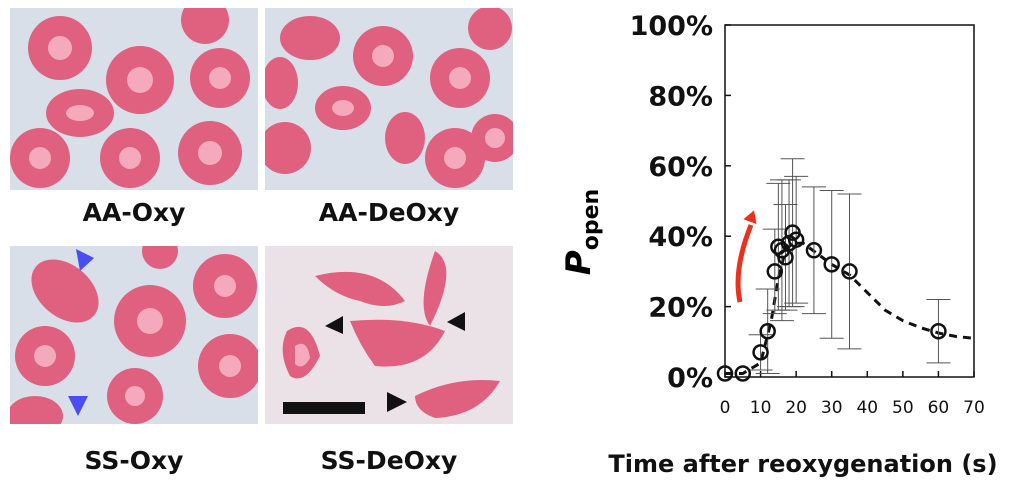 This screenshot has width=1024, height=487. What do you see at coordinates (134, 460) in the screenshot?
I see `panel-label-ss-oxy: SS-Oxy` at bounding box center [134, 460].